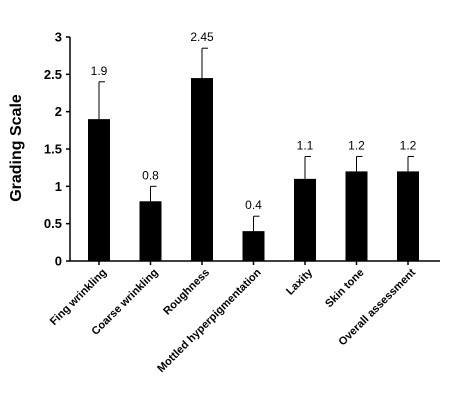 The height and width of the screenshot is (400, 453). What do you see at coordinates (16, 148) in the screenshot?
I see `y-axis-title: Grading Scale` at bounding box center [16, 148].